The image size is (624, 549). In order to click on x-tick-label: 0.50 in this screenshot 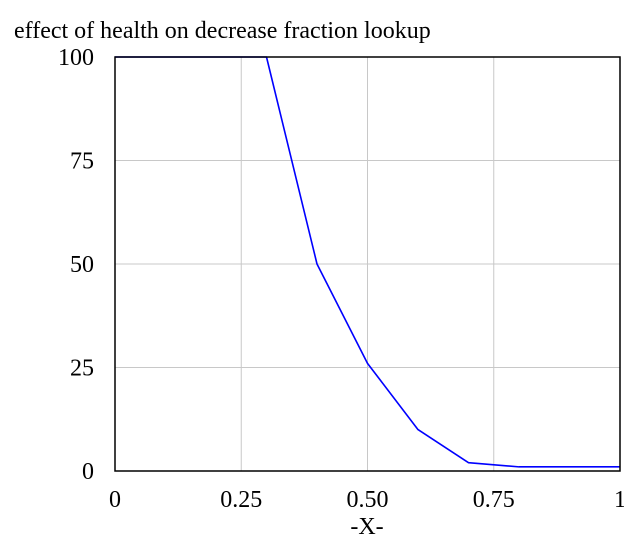, I will do `click(368, 500)`.